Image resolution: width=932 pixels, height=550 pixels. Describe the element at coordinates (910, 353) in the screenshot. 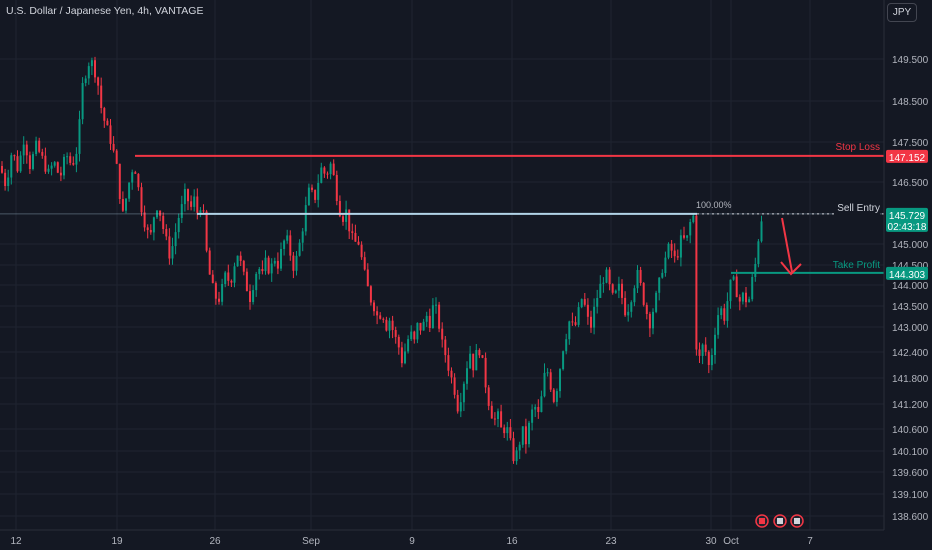

I see `price-tick-label: 142.400` at that location.